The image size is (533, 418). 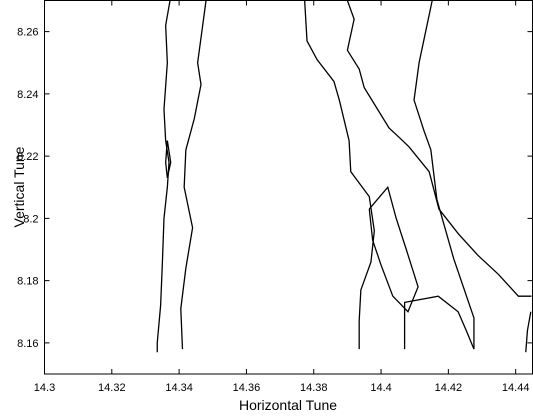 What do you see at coordinates (516, 388) in the screenshot?
I see `x-tick-label: 14.44` at bounding box center [516, 388].